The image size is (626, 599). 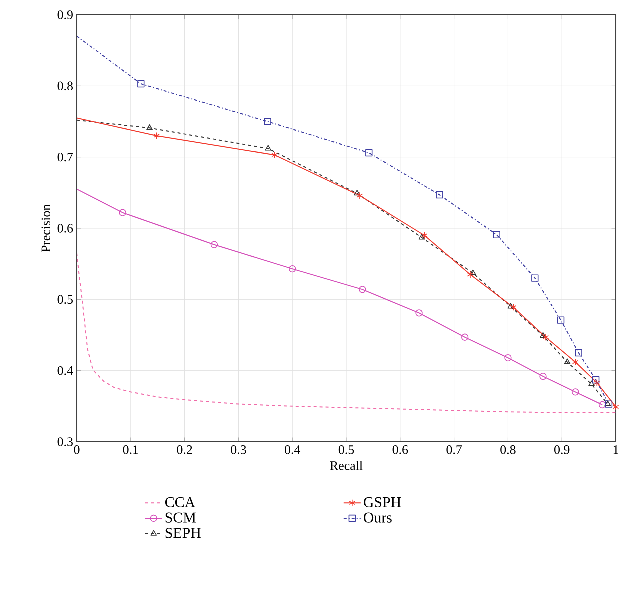 What do you see at coordinates (383, 502) in the screenshot?
I see `legend-label: GSPH` at bounding box center [383, 502].